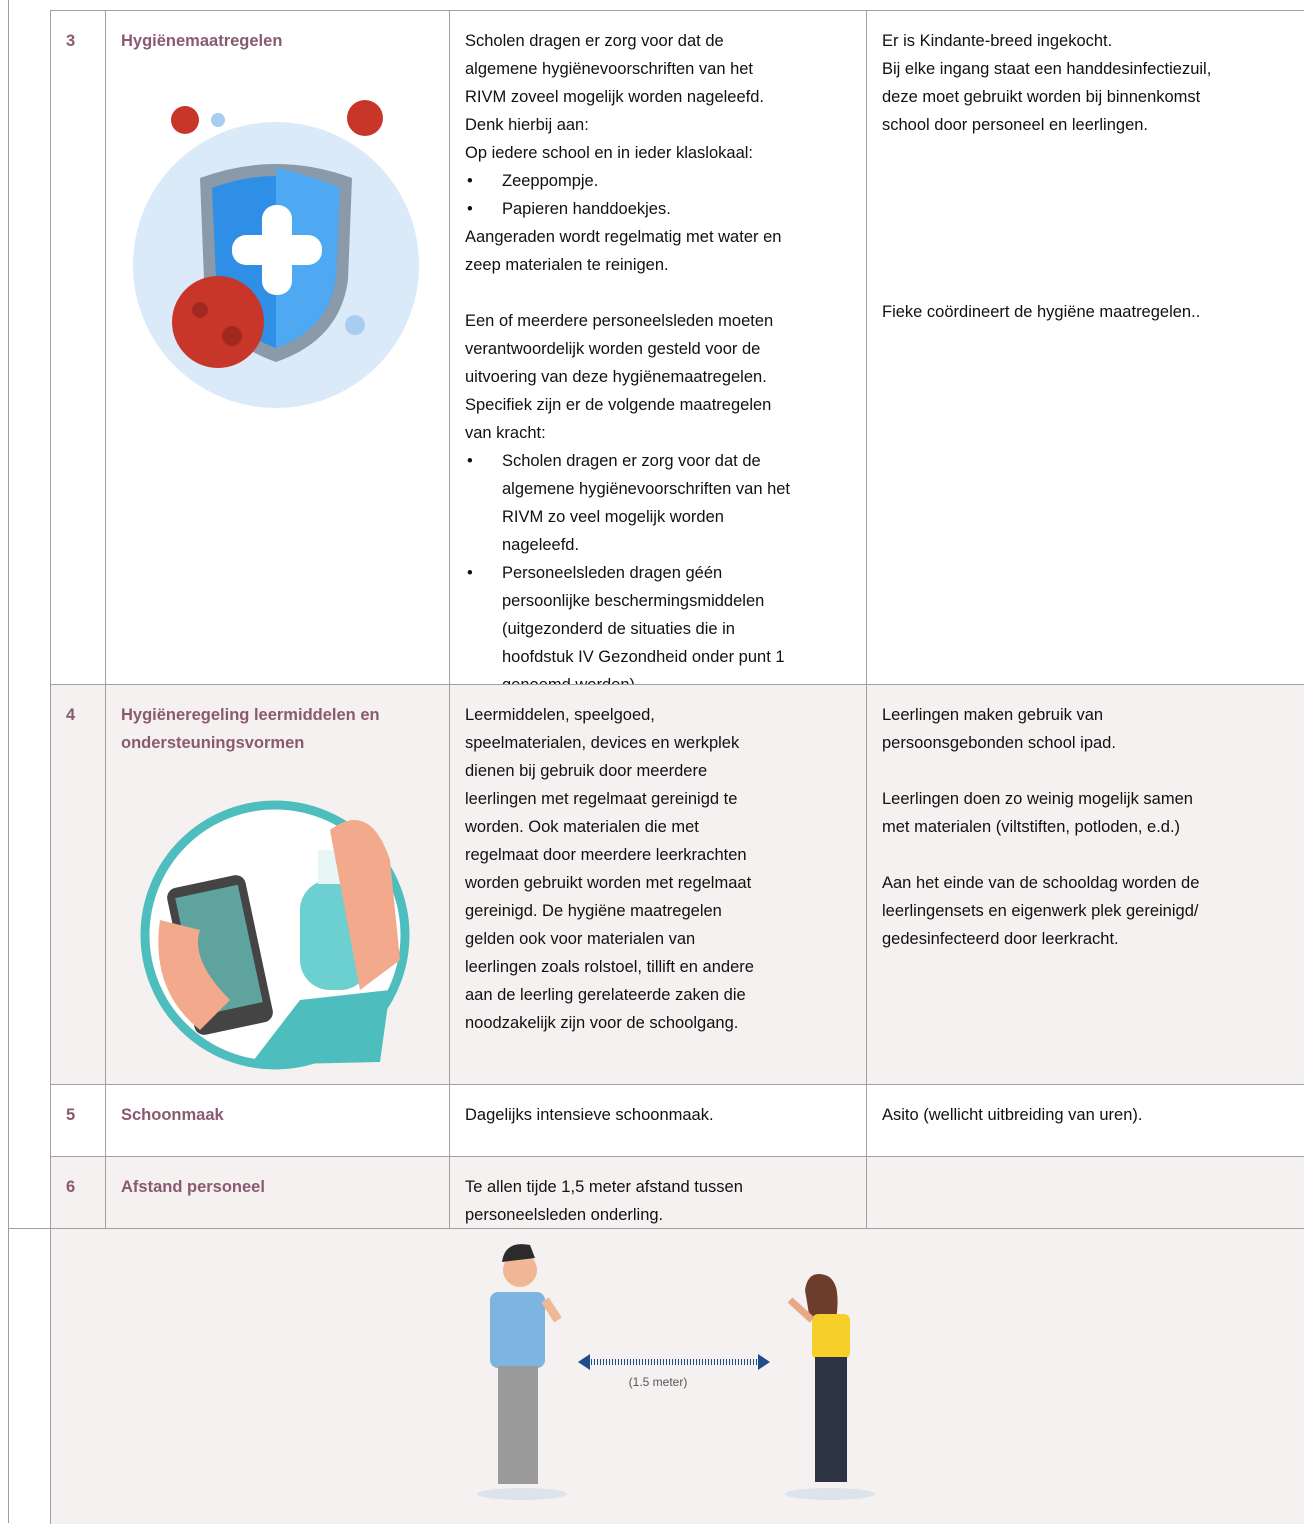  What do you see at coordinates (605, 995) in the screenshot?
I see `text-line: aan de leerling gerelateerde zaken die` at bounding box center [605, 995].